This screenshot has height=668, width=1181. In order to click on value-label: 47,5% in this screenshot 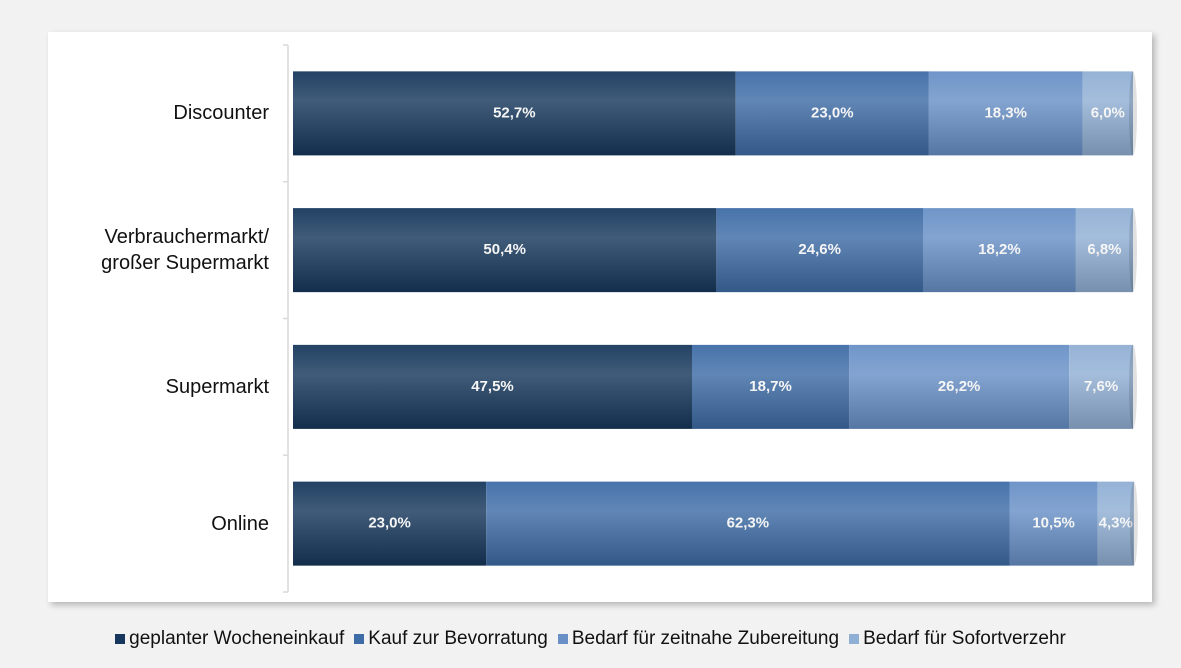, I will do `click(492, 386)`.